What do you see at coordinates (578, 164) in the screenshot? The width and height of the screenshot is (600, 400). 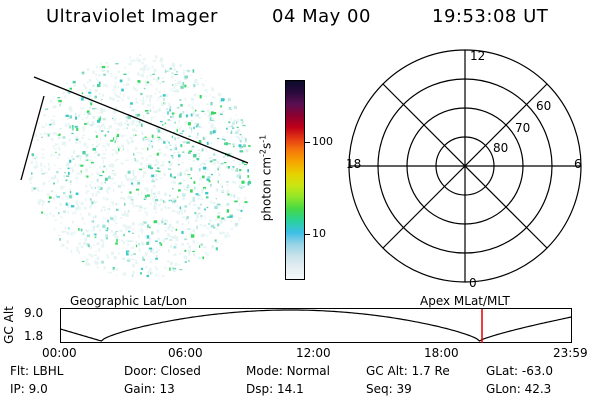 I see `mlt-6-label: 6` at bounding box center [578, 164].